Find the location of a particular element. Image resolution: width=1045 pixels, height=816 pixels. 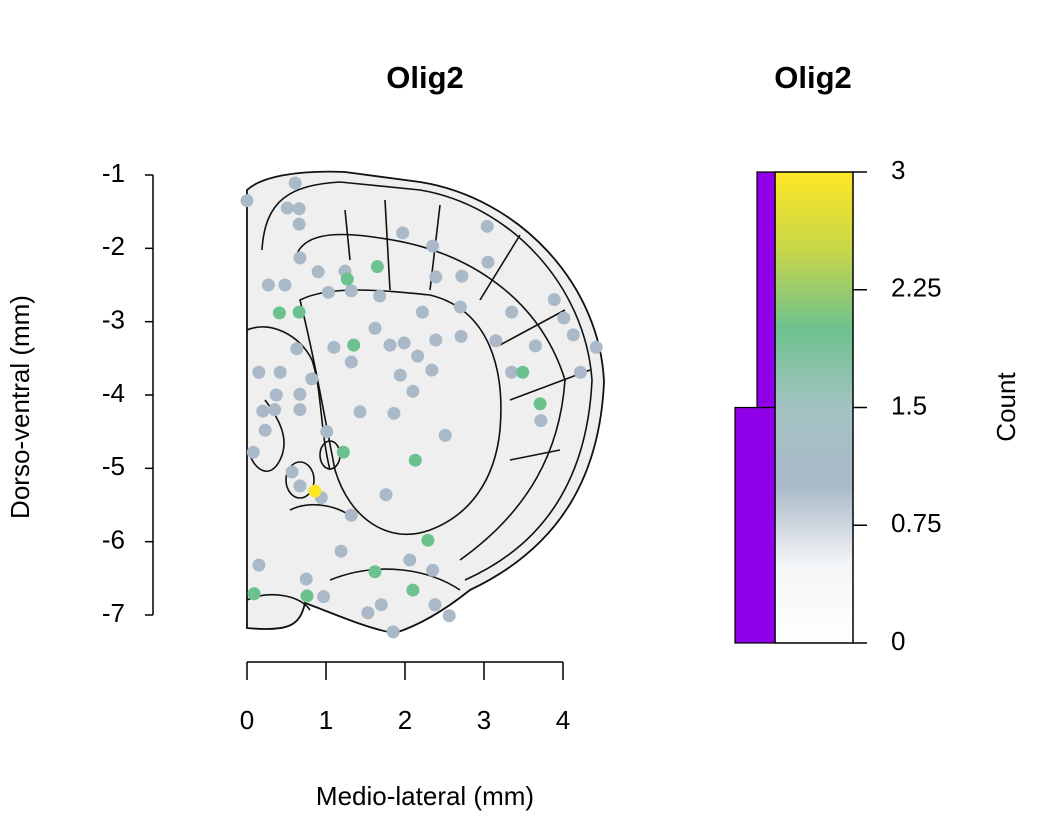

y-tick-label: -6 is located at coordinates (113, 540).